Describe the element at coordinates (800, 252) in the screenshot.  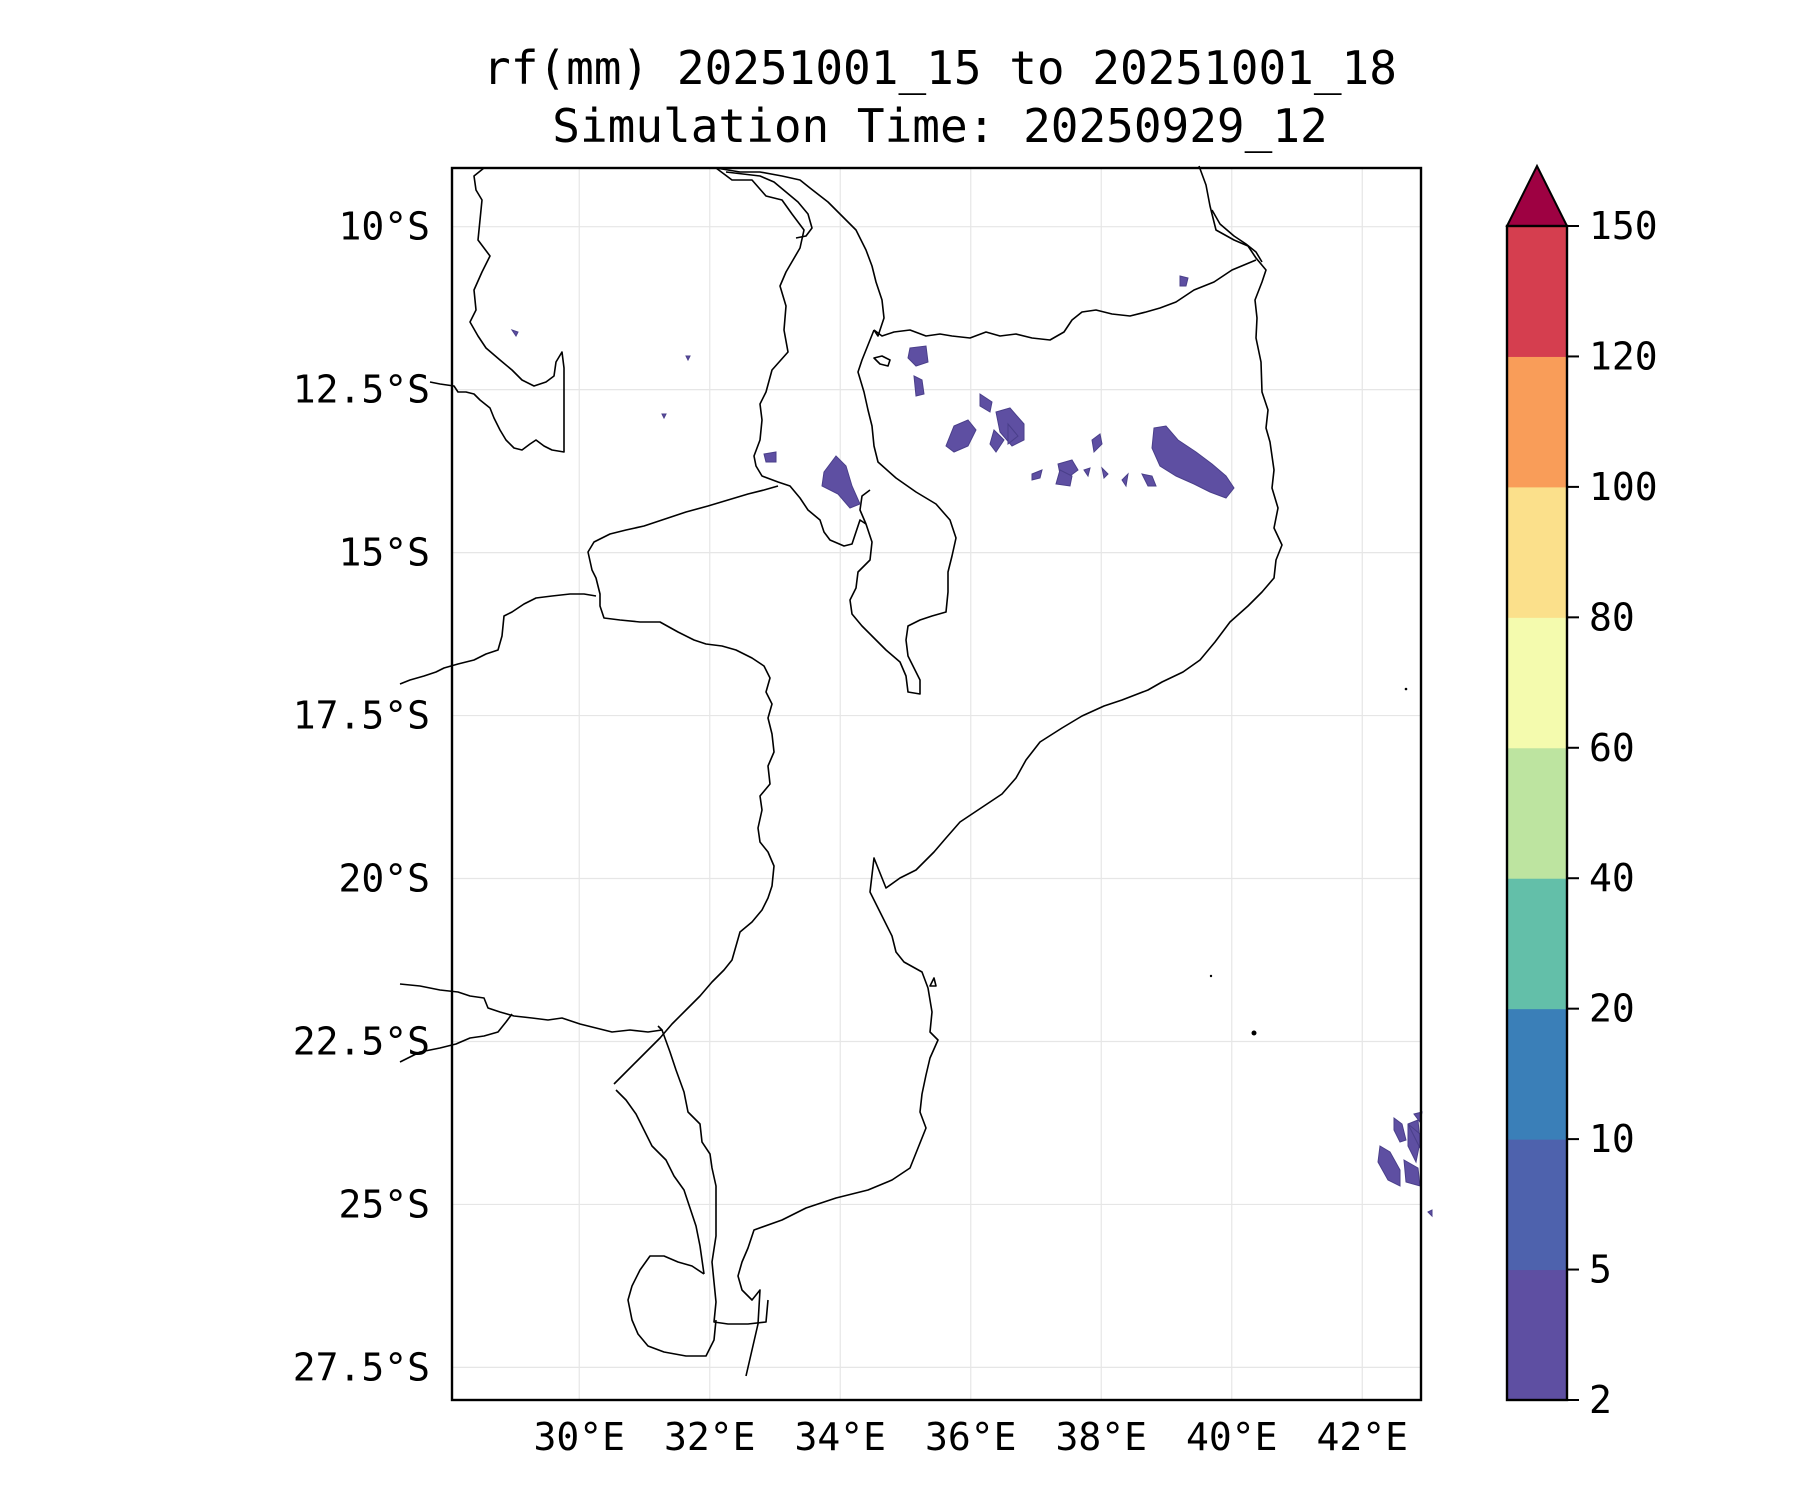
I see `border-malawi-north` at that location.